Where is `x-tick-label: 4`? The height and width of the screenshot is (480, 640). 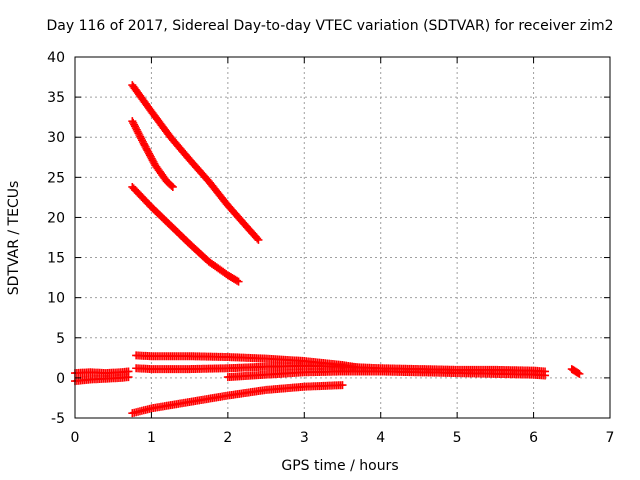 x-tick-label: 4 is located at coordinates (380, 438).